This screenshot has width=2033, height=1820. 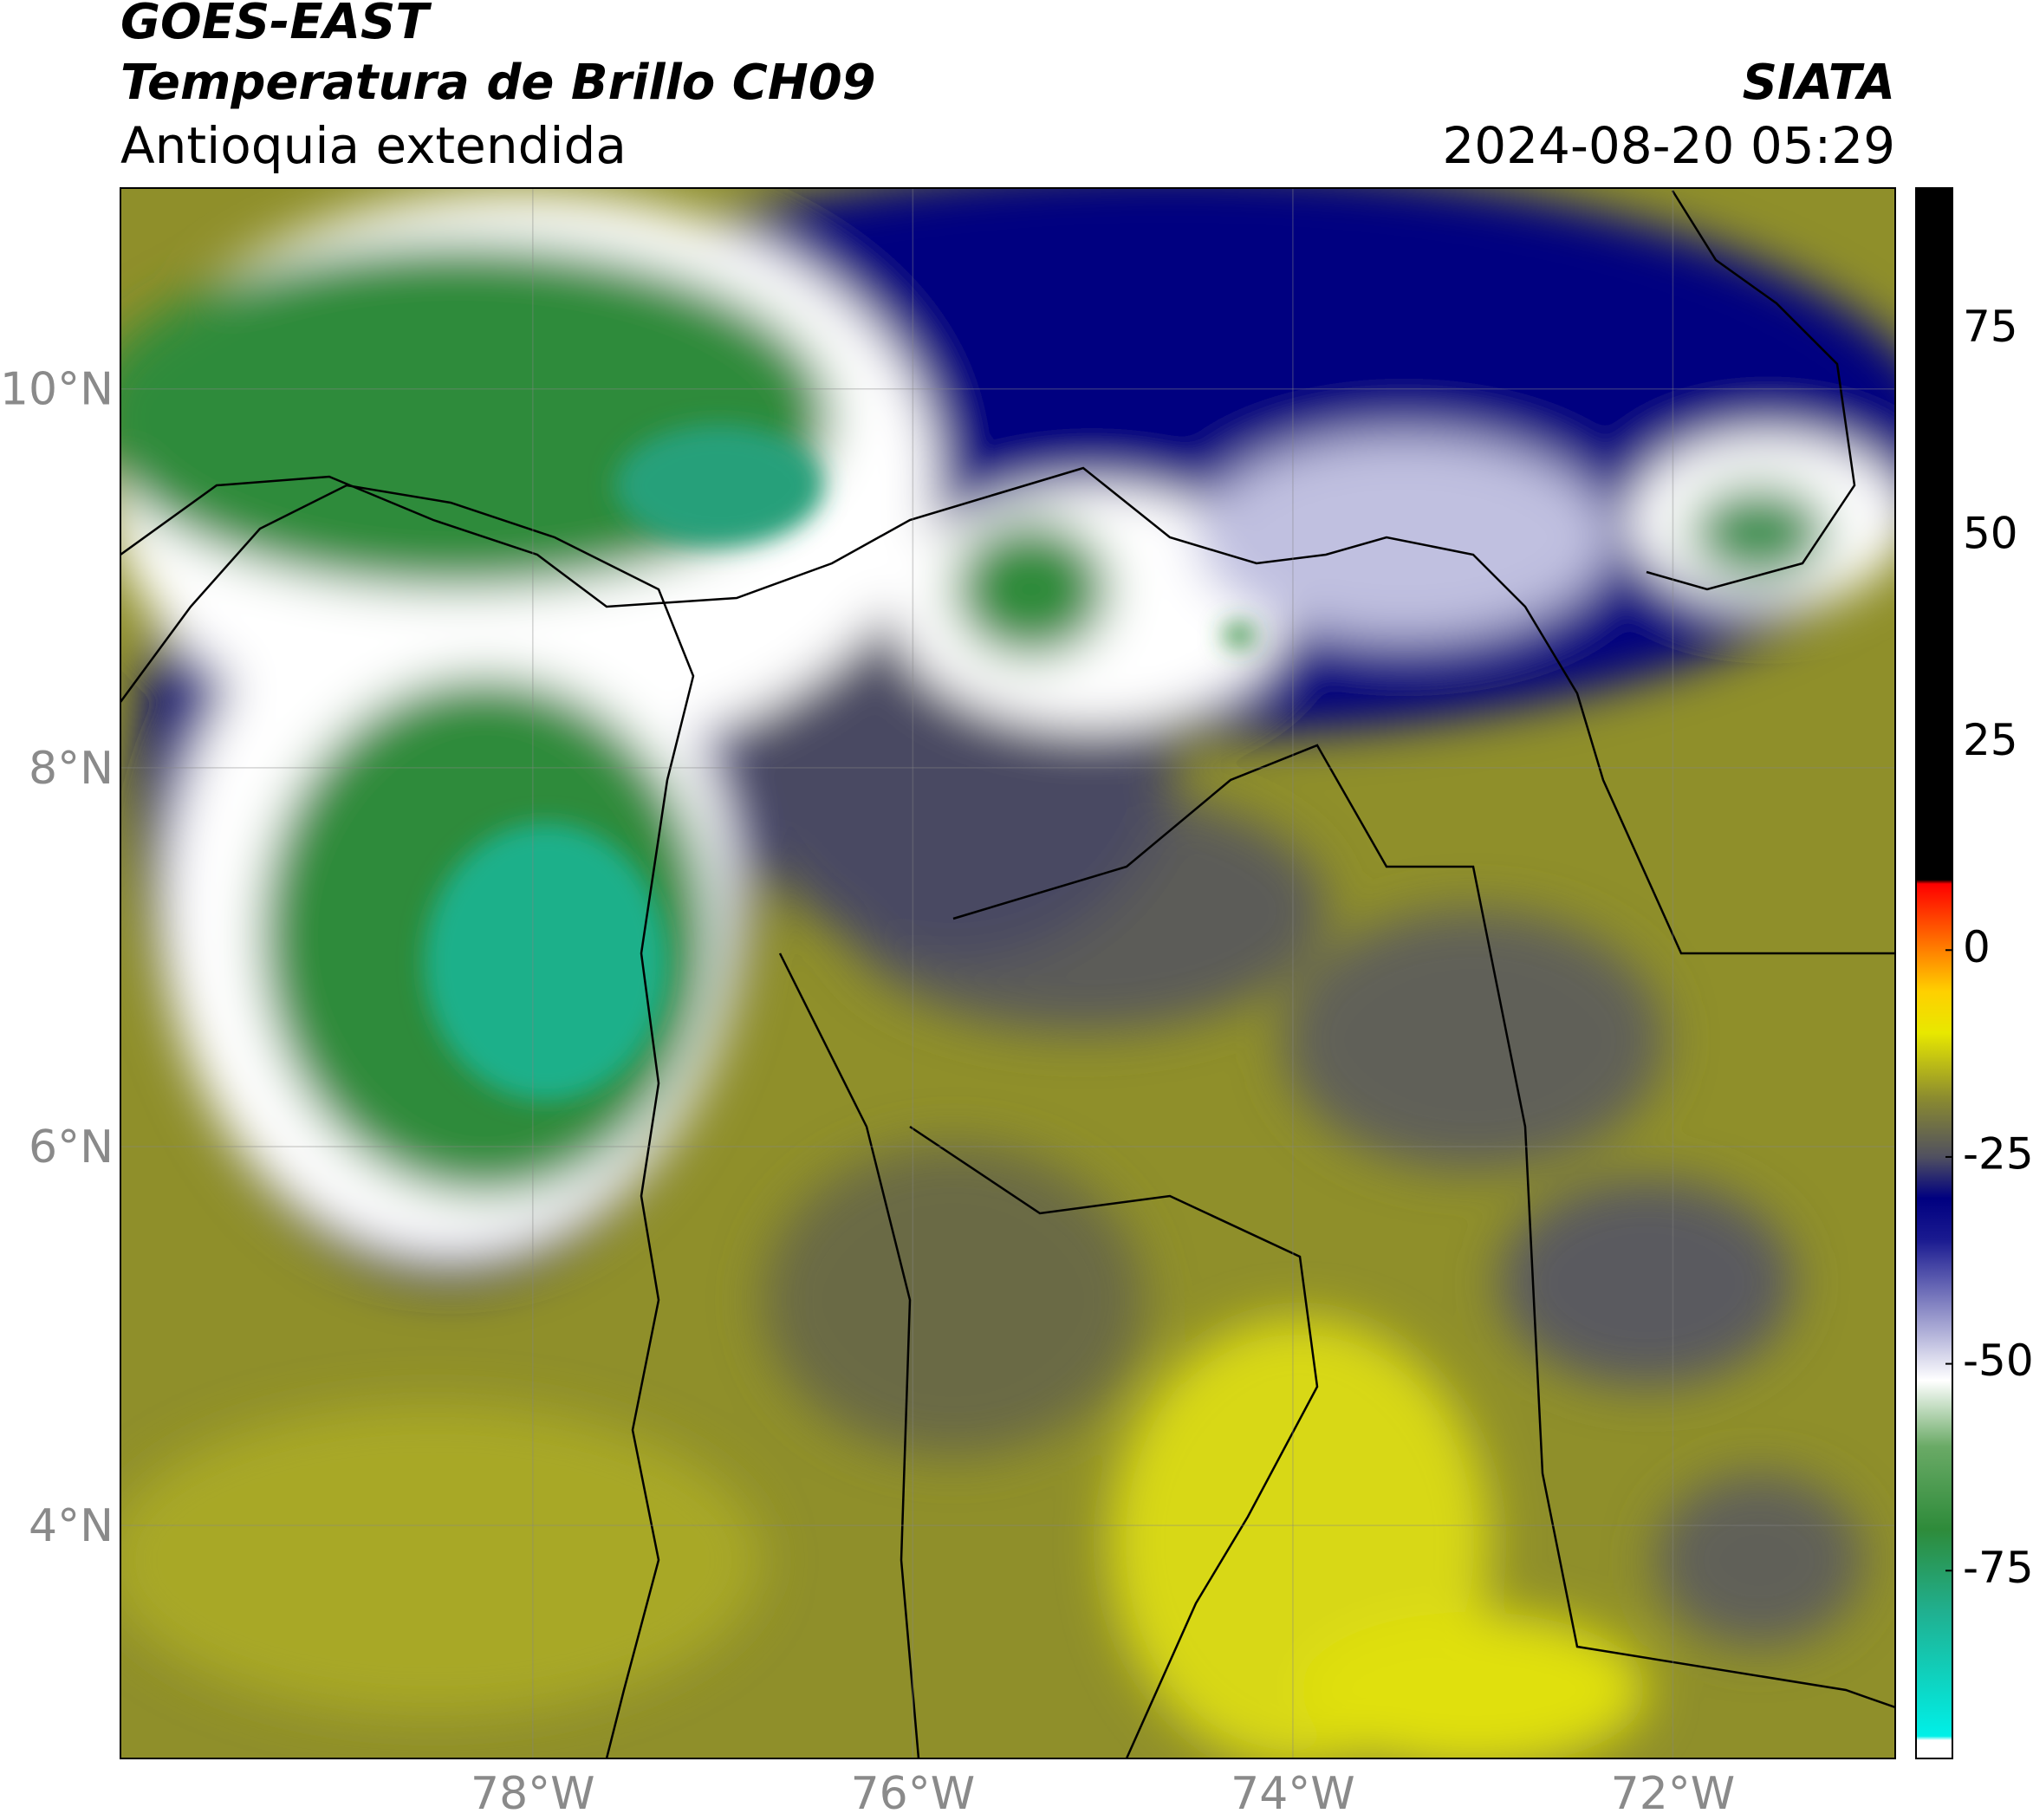 What do you see at coordinates (533, 1794) in the screenshot?
I see `x-tick-label: 78°W` at bounding box center [533, 1794].